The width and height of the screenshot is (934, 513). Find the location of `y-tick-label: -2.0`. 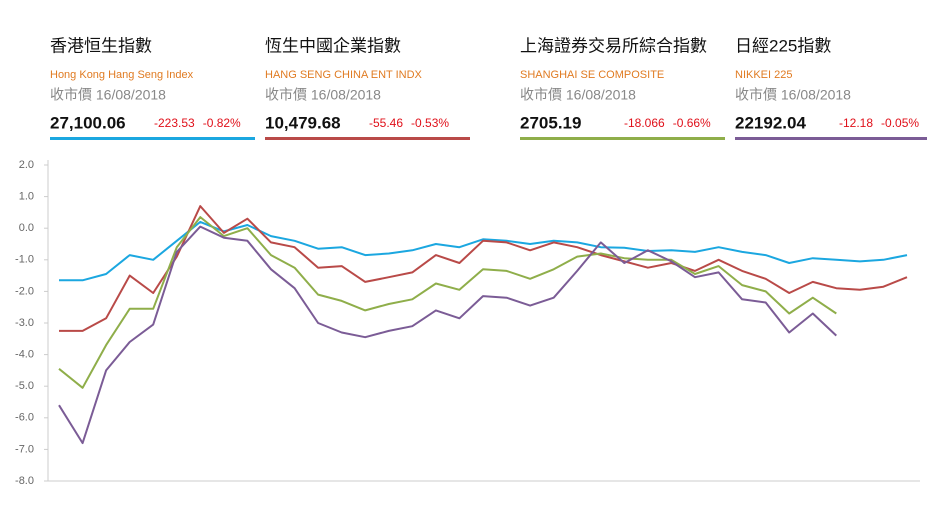

y-tick-label: -2.0 is located at coordinates (24, 291).